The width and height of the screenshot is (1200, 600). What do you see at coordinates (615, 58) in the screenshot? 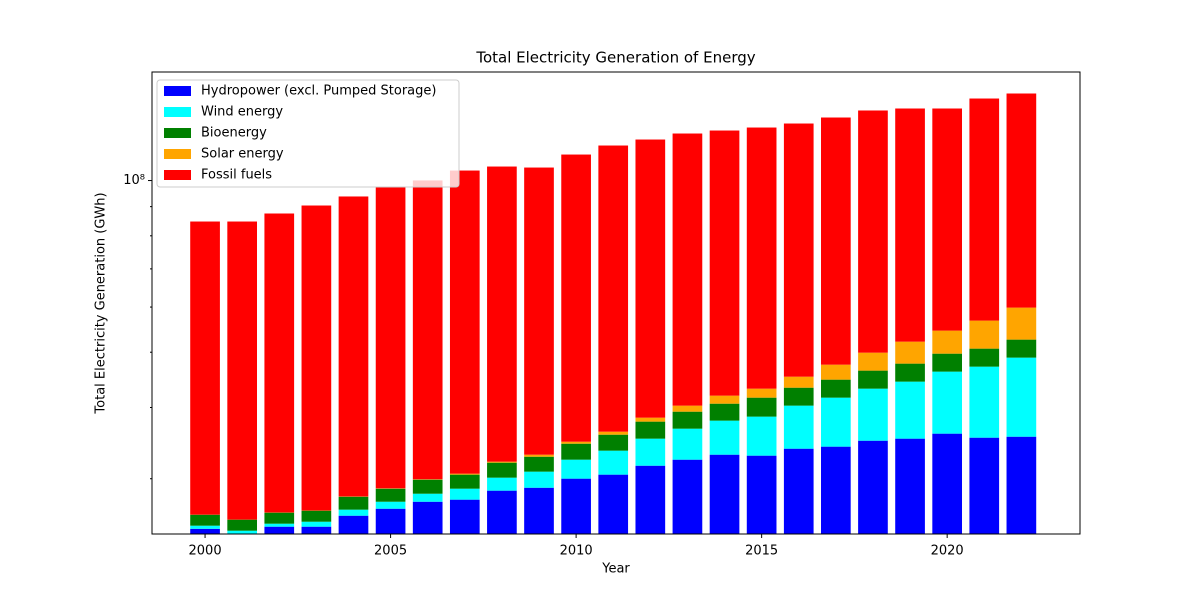
I see `chart-title: Total Electricity Generation of Energy` at bounding box center [615, 58].